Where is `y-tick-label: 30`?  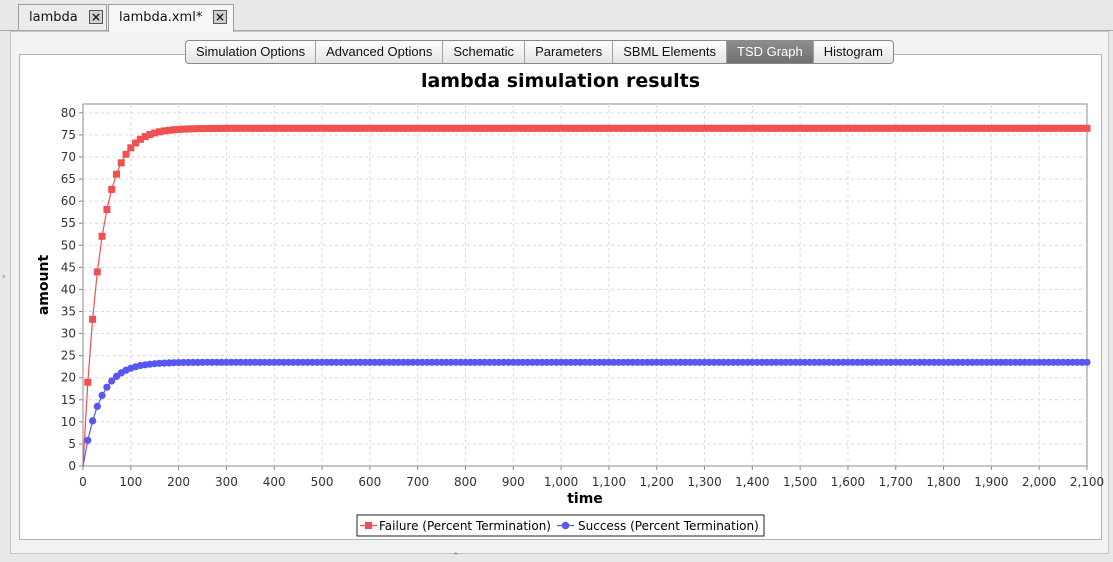
y-tick-label: 30 is located at coordinates (68, 334).